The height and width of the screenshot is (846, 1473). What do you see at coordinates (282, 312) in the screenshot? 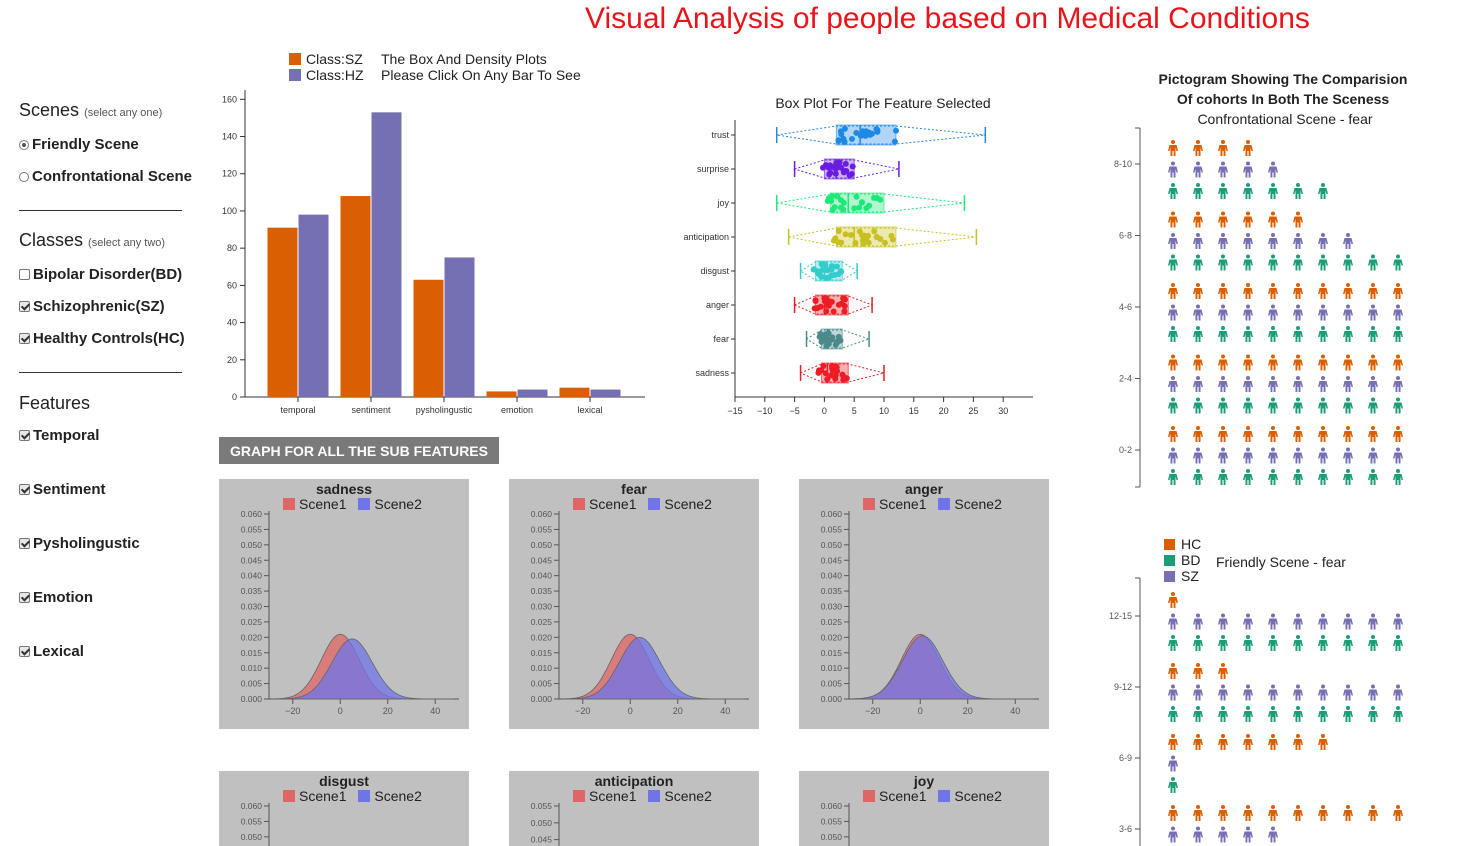
I see `bar-sz-temporal` at bounding box center [282, 312].